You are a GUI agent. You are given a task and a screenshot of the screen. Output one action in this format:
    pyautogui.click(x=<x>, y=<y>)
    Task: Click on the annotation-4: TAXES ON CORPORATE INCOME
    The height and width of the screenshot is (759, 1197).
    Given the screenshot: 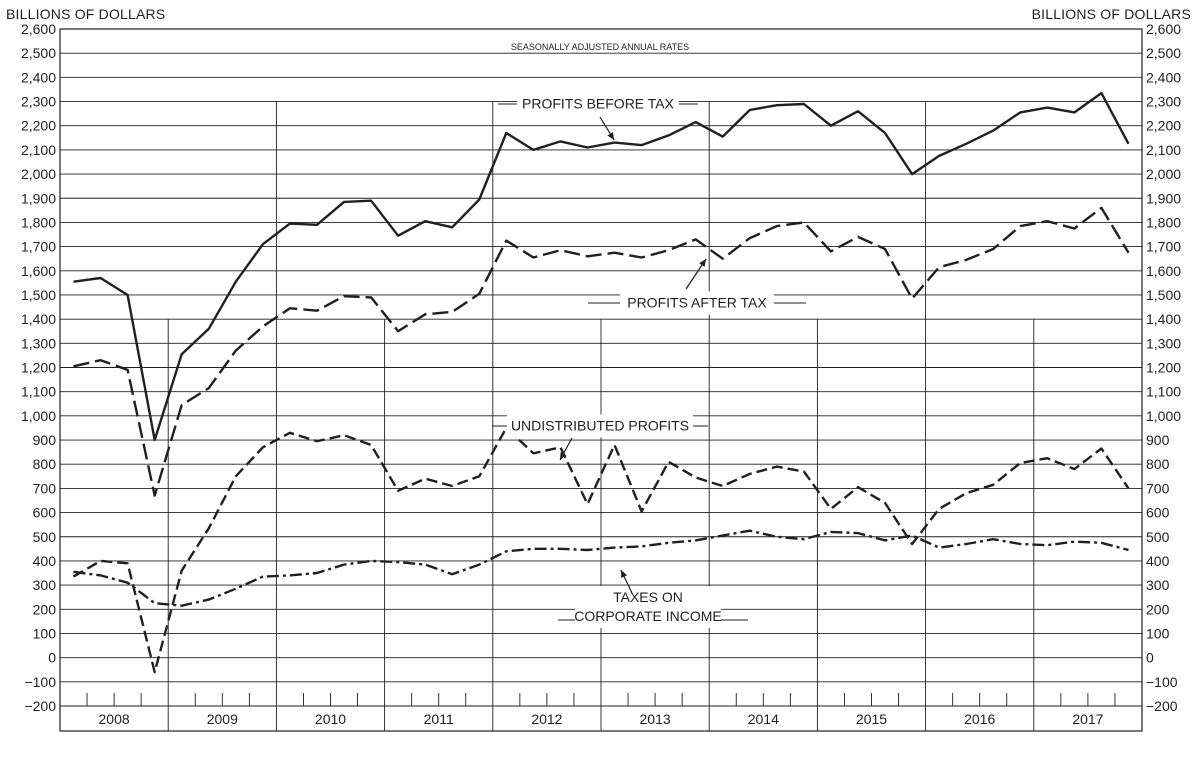 What is the action you would take?
    pyautogui.click(x=653, y=598)
    